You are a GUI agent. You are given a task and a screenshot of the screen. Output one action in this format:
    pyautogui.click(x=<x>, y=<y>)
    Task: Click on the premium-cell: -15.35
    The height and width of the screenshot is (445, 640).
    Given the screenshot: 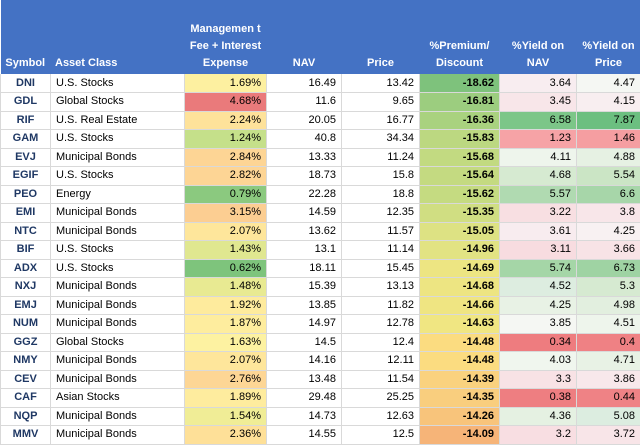 What is the action you would take?
    pyautogui.click(x=460, y=213)
    